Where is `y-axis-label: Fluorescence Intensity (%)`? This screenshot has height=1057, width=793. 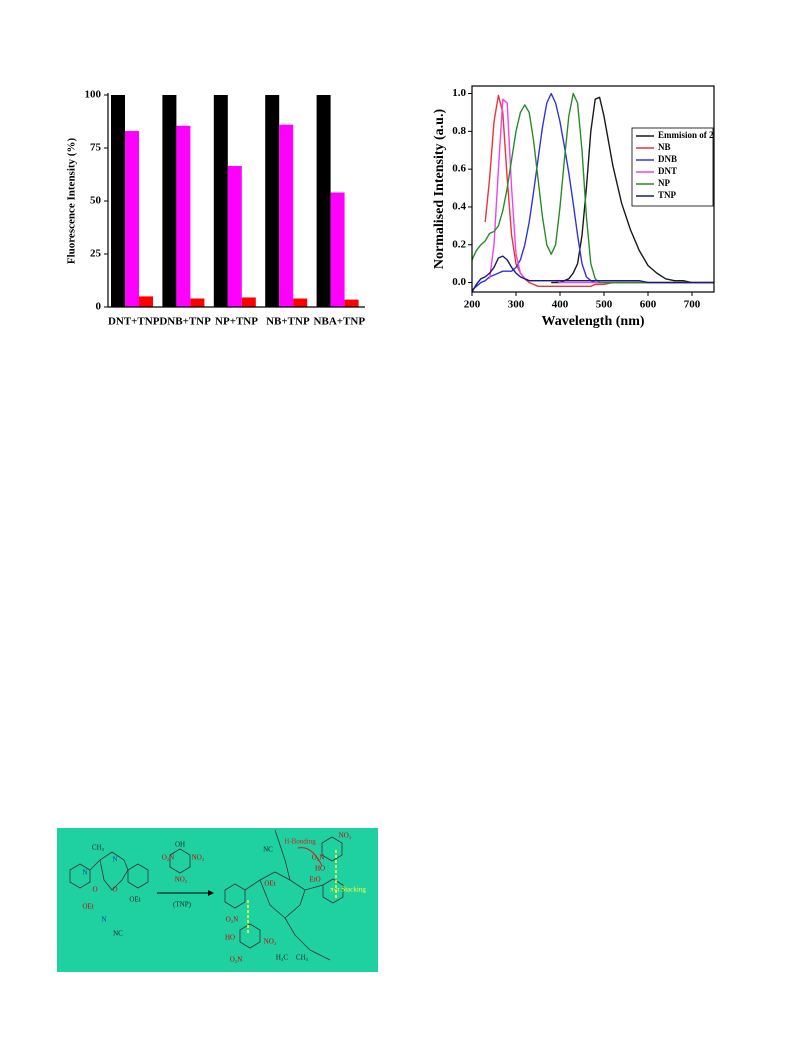 y-axis-label: Fluorescence Intensity (%) is located at coordinates (72, 201).